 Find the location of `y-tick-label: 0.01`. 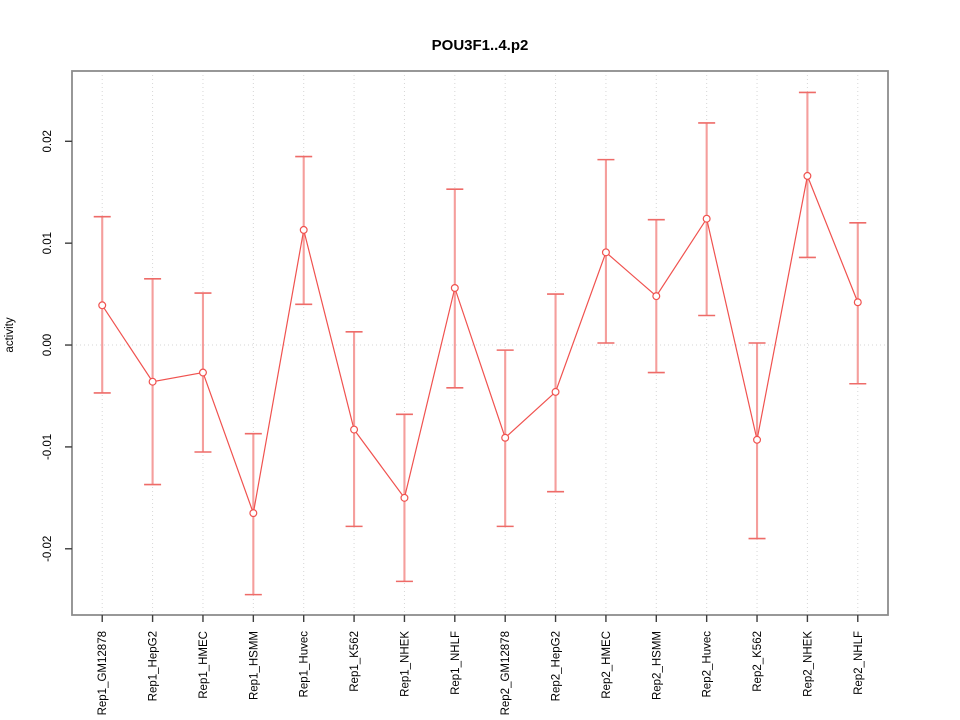

y-tick-label: 0.01 is located at coordinates (48, 243).